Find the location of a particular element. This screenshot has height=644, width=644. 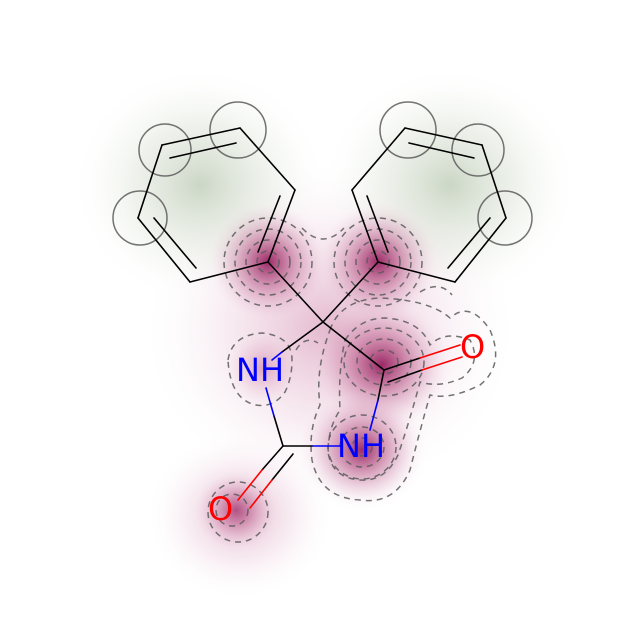

bond-lring-5b is located at coordinates (175, 243).